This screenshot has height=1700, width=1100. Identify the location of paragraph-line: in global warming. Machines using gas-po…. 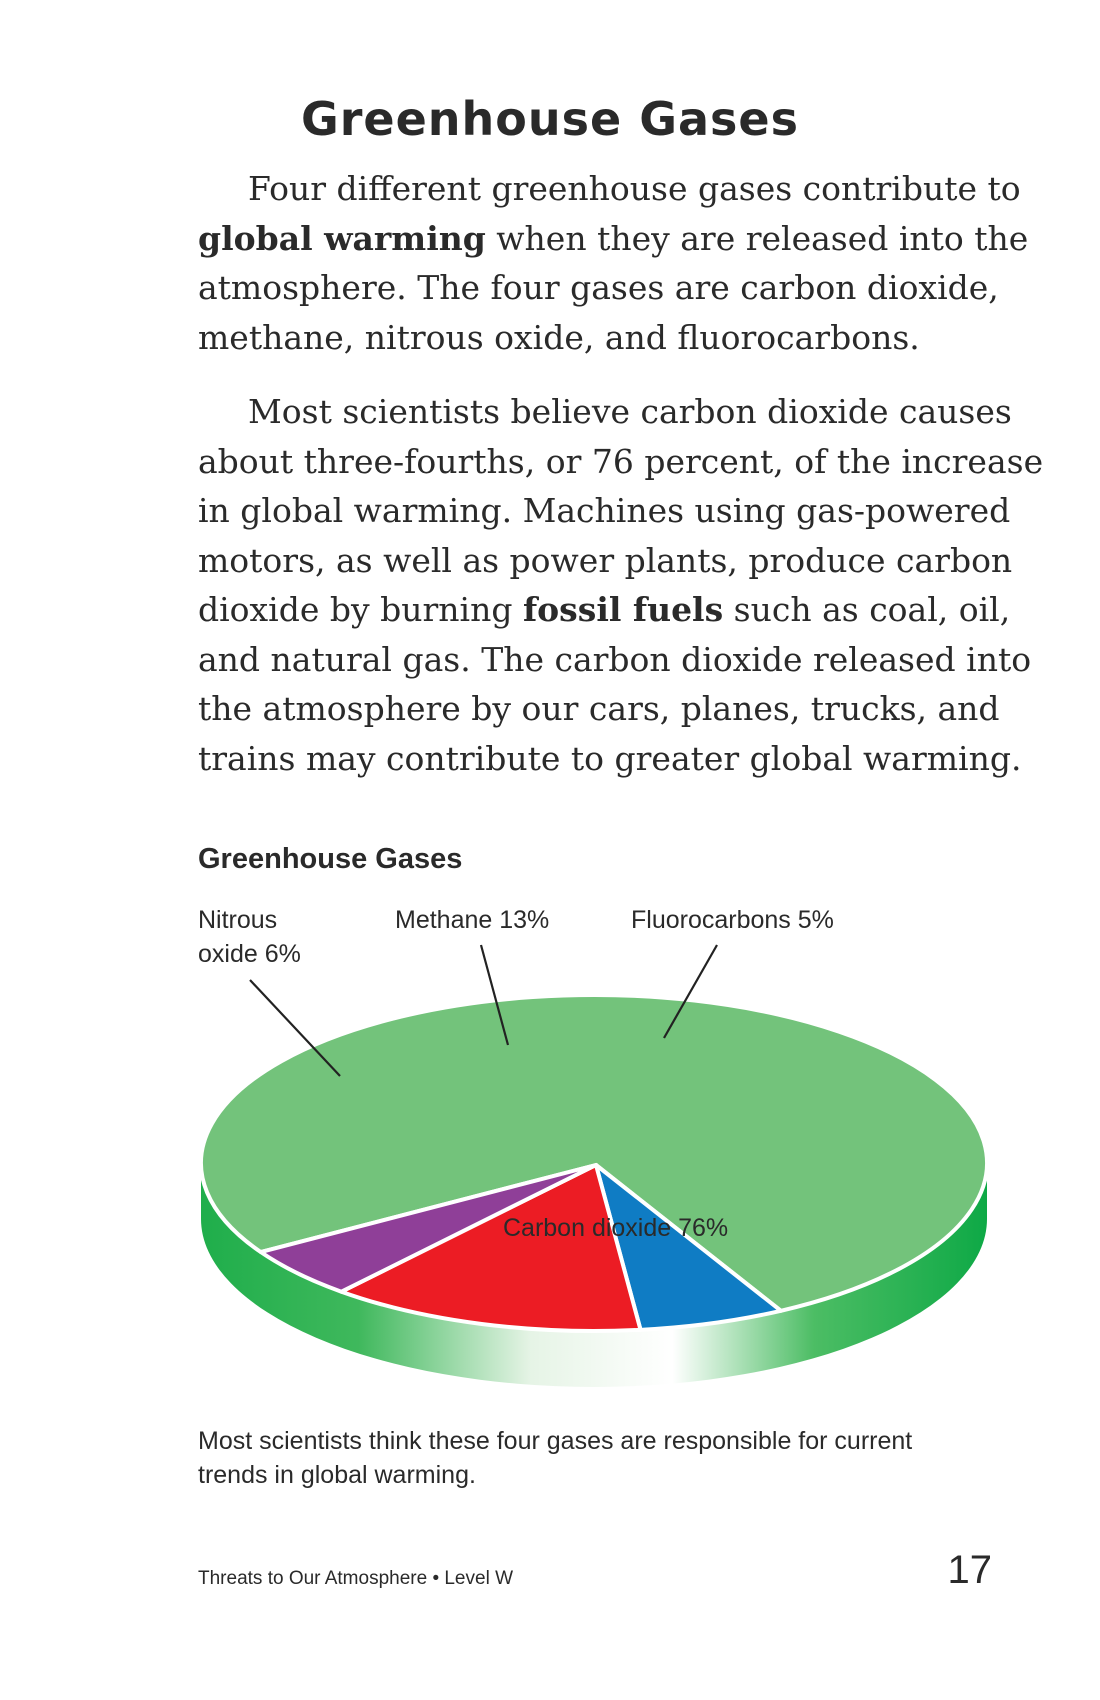
(604, 510).